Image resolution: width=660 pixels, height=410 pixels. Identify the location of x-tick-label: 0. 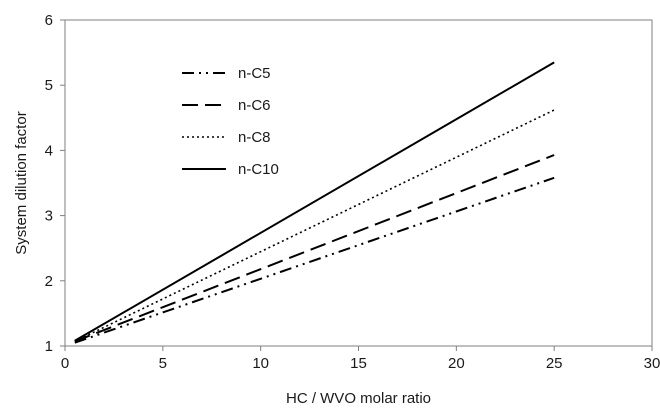
(65, 363).